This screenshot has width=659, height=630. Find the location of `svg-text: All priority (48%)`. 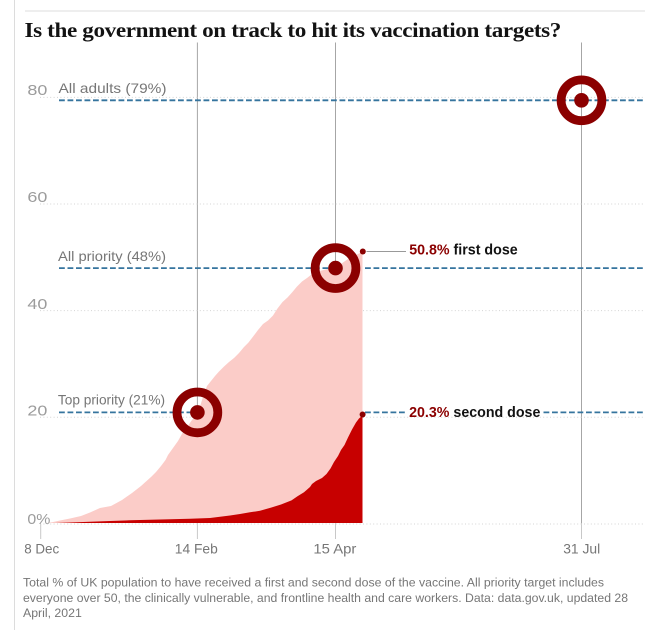

svg-text: All priority (48%) is located at coordinates (112, 256).